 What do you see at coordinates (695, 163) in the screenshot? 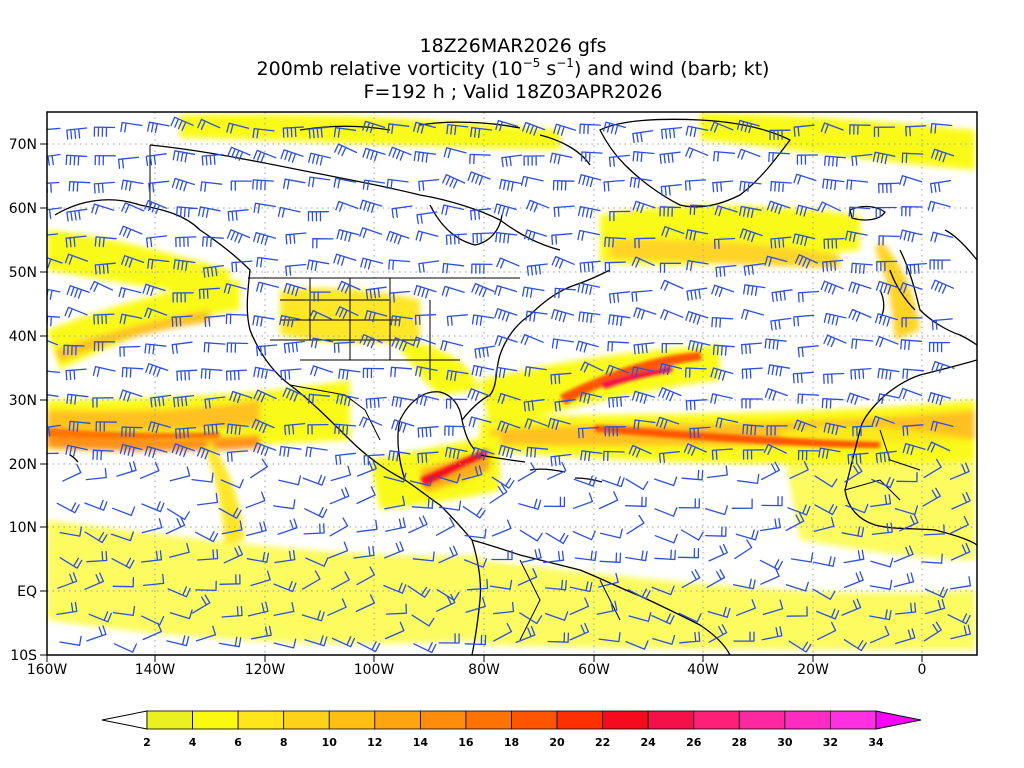
I see `greenland` at bounding box center [695, 163].